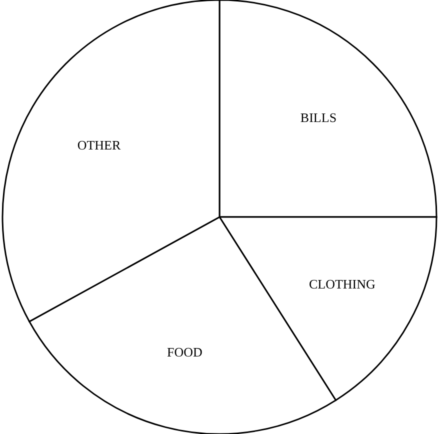 Image resolution: width=439 pixels, height=434 pixels. I want to click on slice-label: BILLS, so click(318, 118).